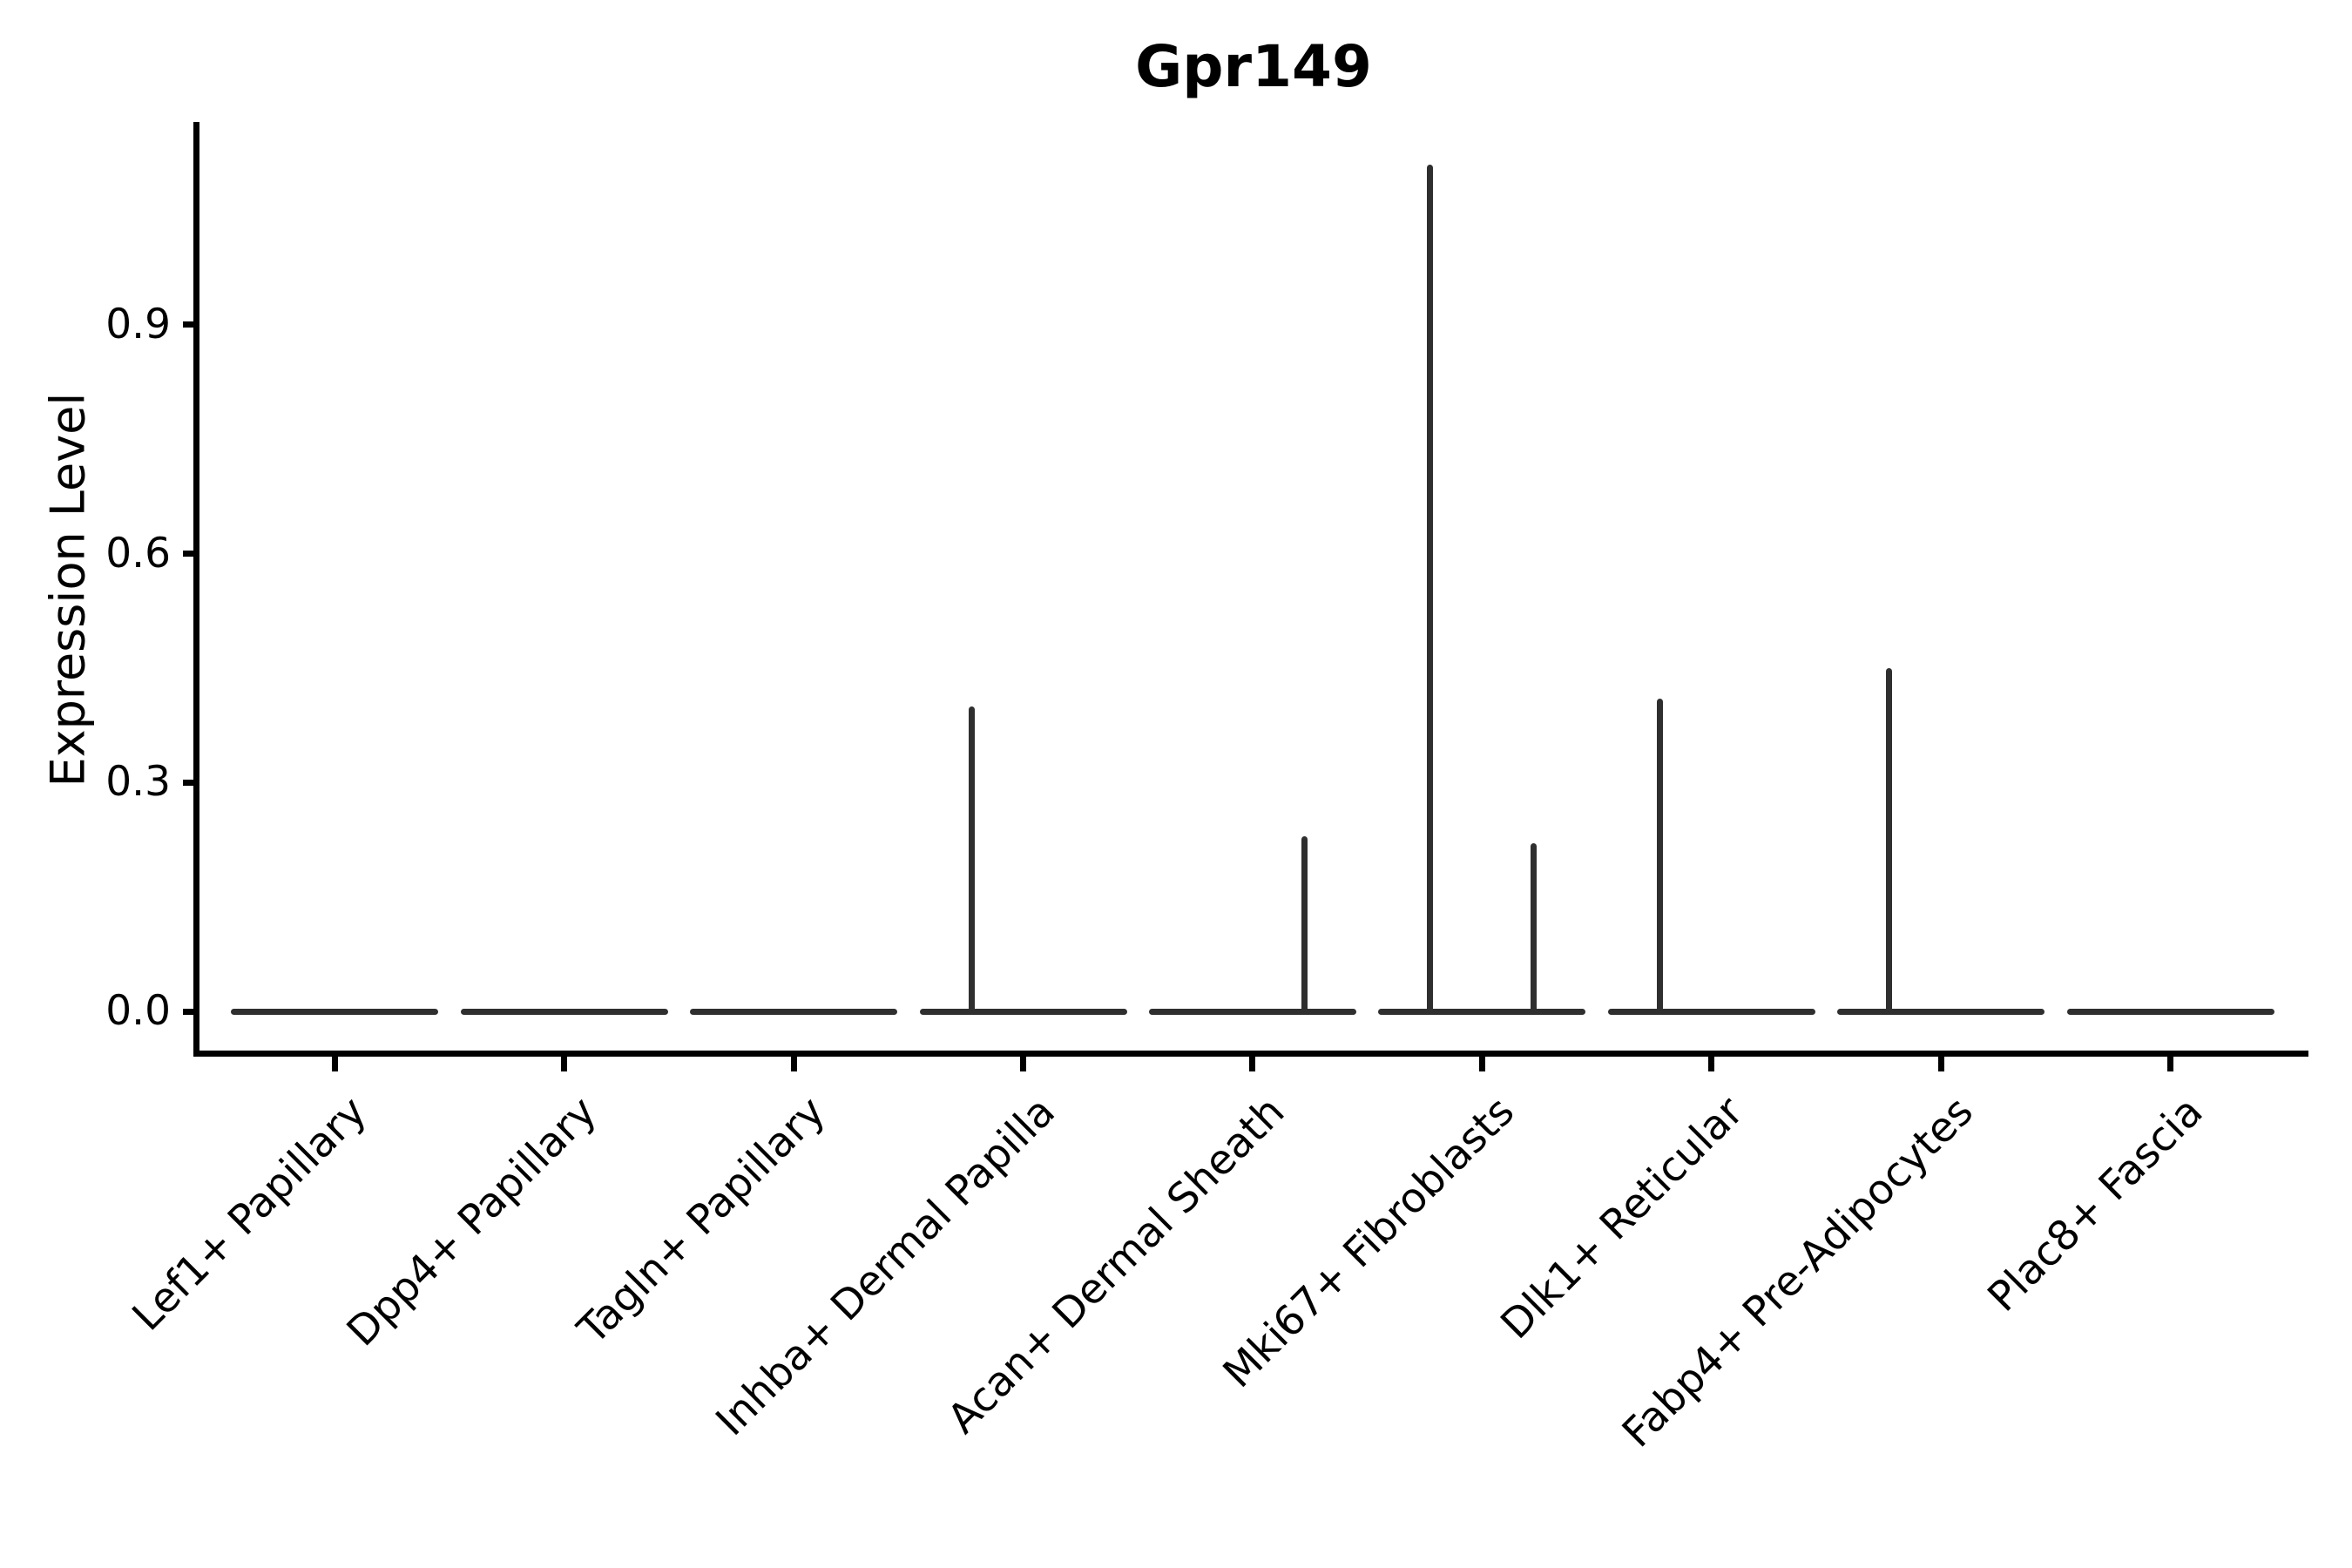 The height and width of the screenshot is (1568, 2352). Describe the element at coordinates (196, 589) in the screenshot. I see `y-axis-spine` at that location.